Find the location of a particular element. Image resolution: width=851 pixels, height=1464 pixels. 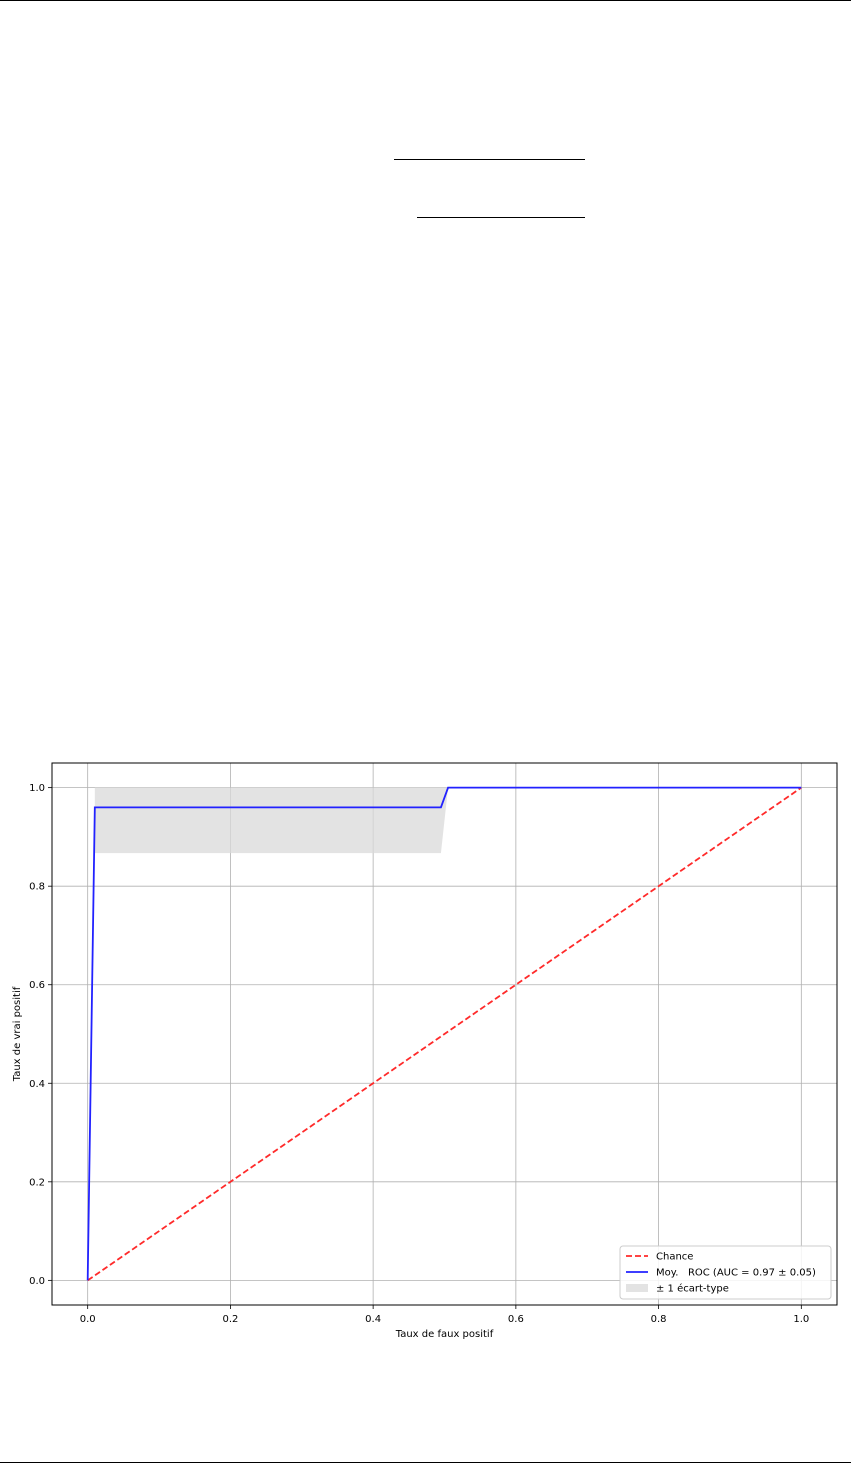

y-tick-label: 0.8 is located at coordinates (37, 887).